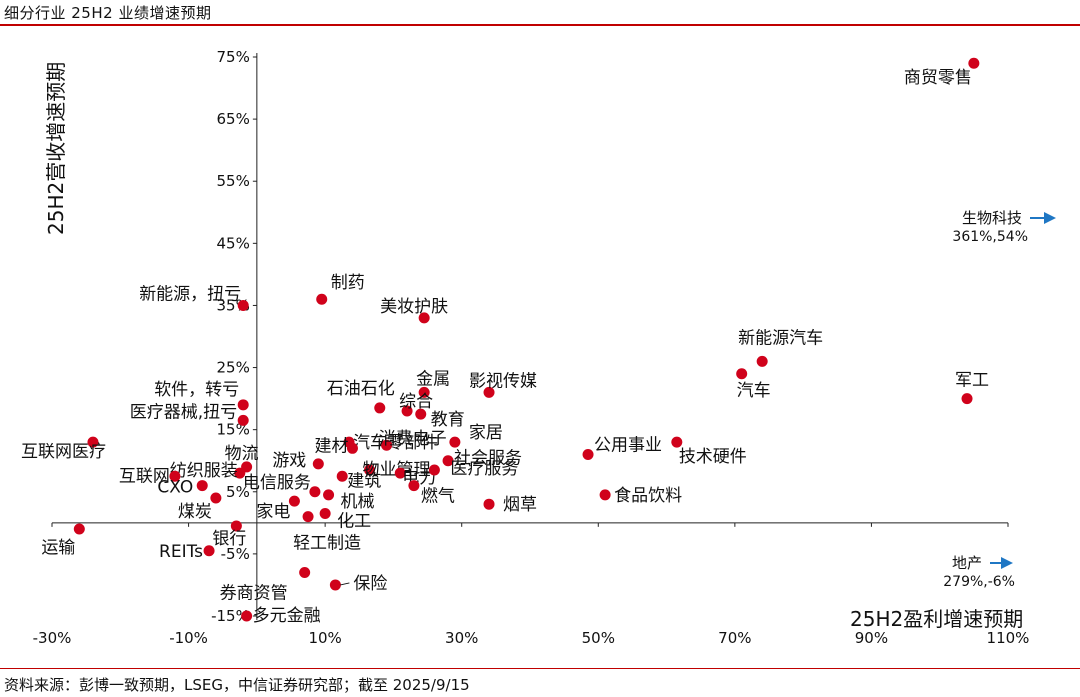  Describe the element at coordinates (324, 638) in the screenshot. I see `x-tick-label: 10%` at that location.